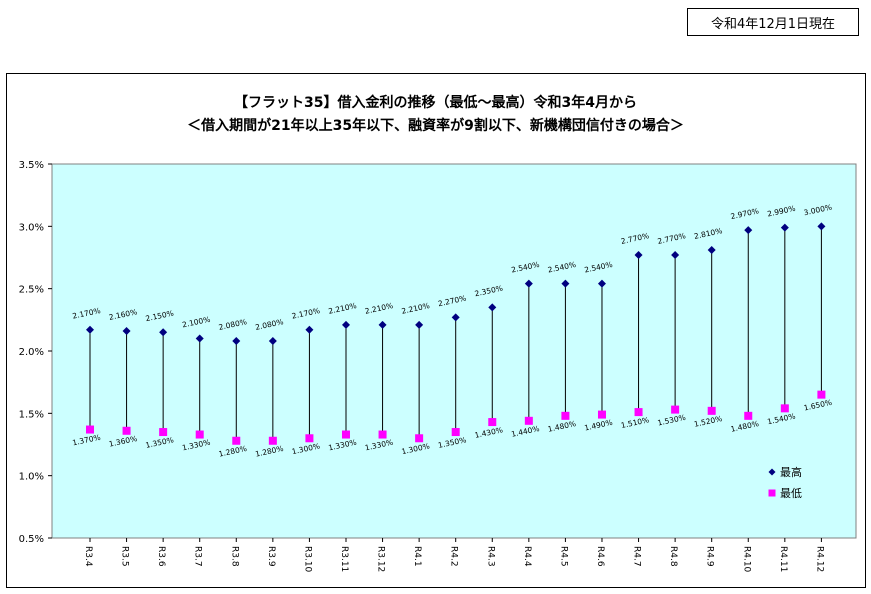 The width and height of the screenshot is (871, 594). I want to click on x-tick-label: R3.5, so click(125, 556).